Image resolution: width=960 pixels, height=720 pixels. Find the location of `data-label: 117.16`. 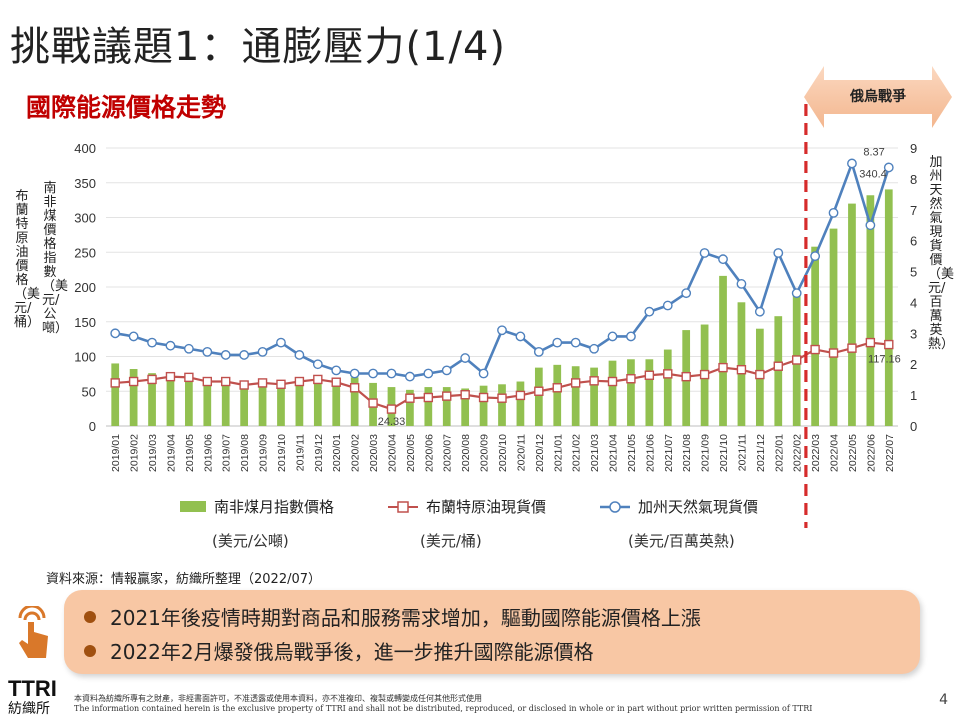

data-label: 117.16 is located at coordinates (884, 360).